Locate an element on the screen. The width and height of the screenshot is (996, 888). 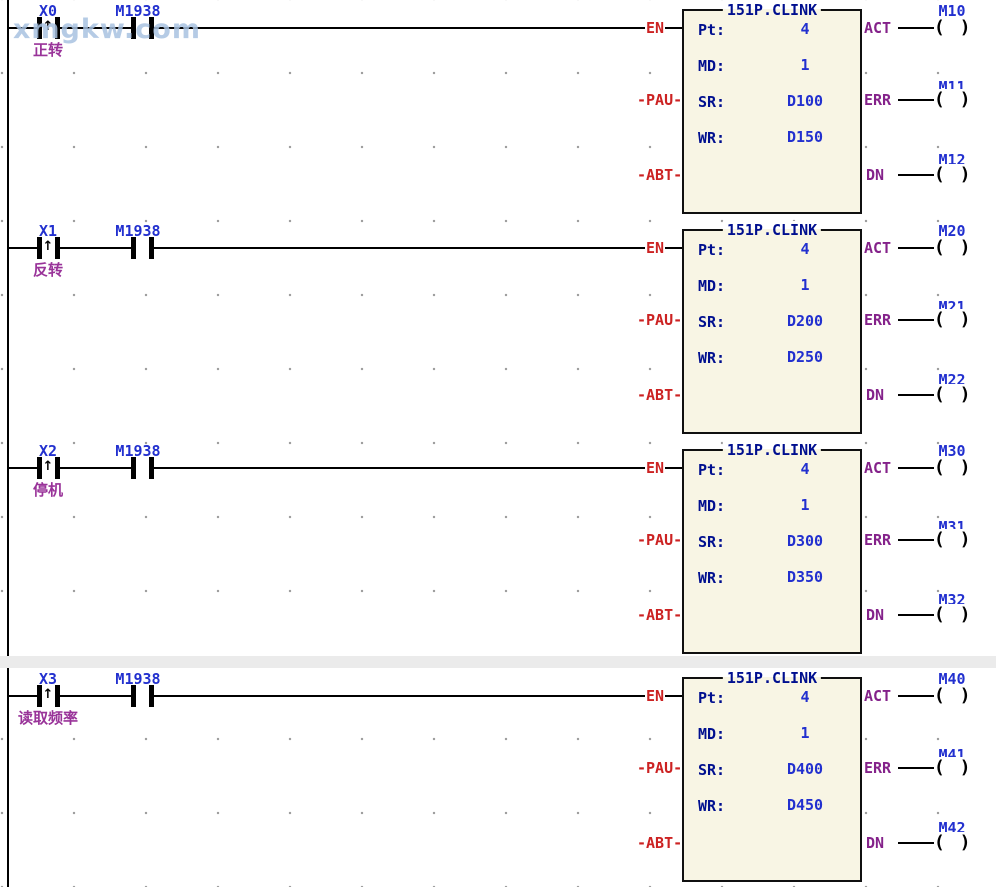
contact-comment: 正转 is located at coordinates (47, 50).